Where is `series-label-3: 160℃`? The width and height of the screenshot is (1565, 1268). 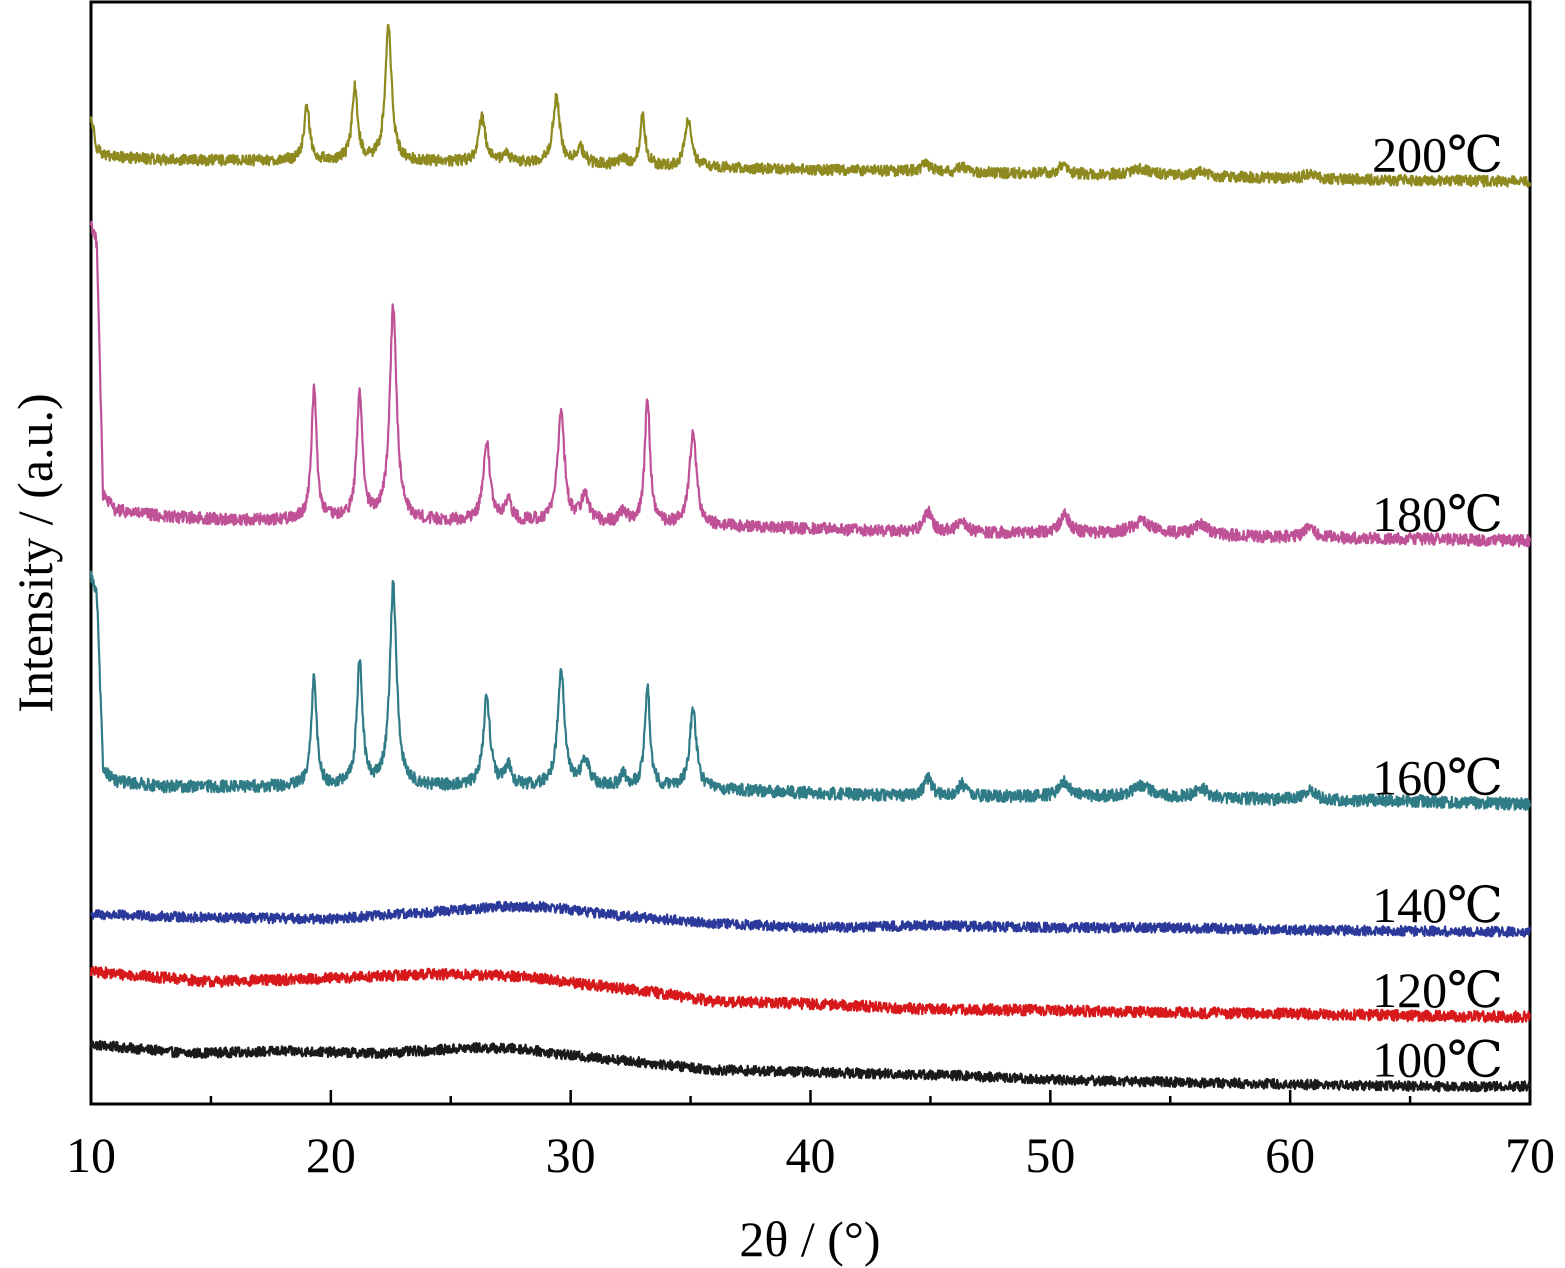
series-label-3: 160℃ is located at coordinates (1437, 777).